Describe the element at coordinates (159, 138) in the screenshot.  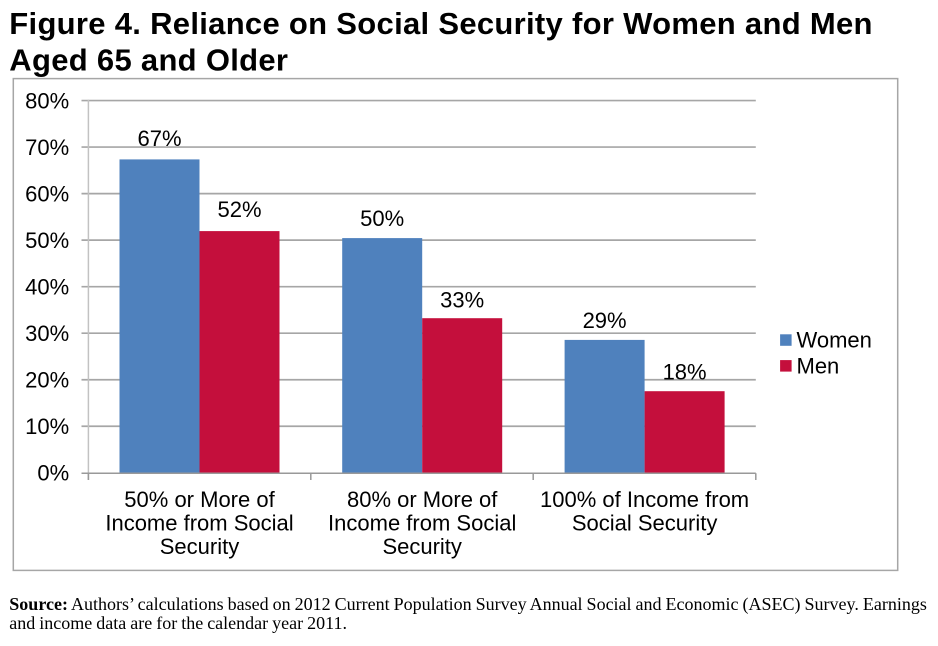
I see `svg-text: 67%` at that location.